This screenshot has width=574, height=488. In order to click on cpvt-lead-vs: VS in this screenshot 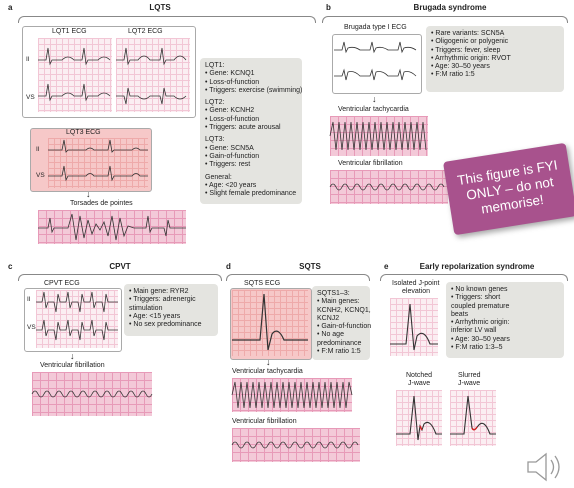, I will do `click(31, 327)`.